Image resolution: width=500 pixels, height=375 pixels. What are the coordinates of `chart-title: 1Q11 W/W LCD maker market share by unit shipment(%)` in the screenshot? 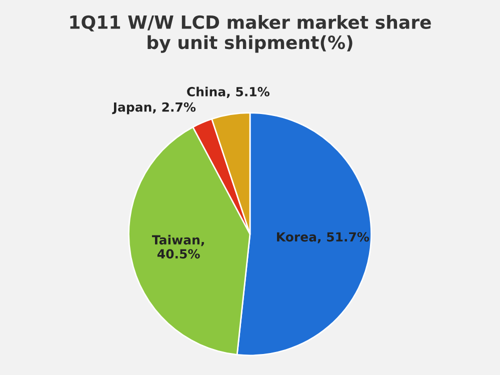 It's located at (250, 34).